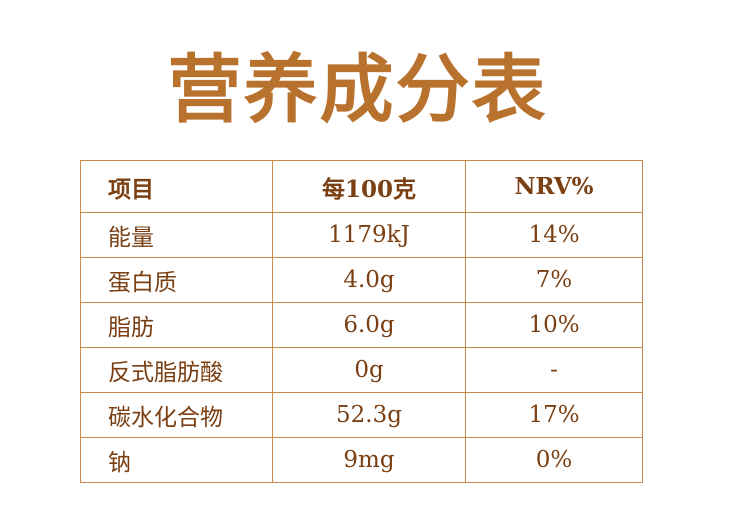 This screenshot has width=730, height=519. I want to click on table-cell: 9mg, so click(369, 460).